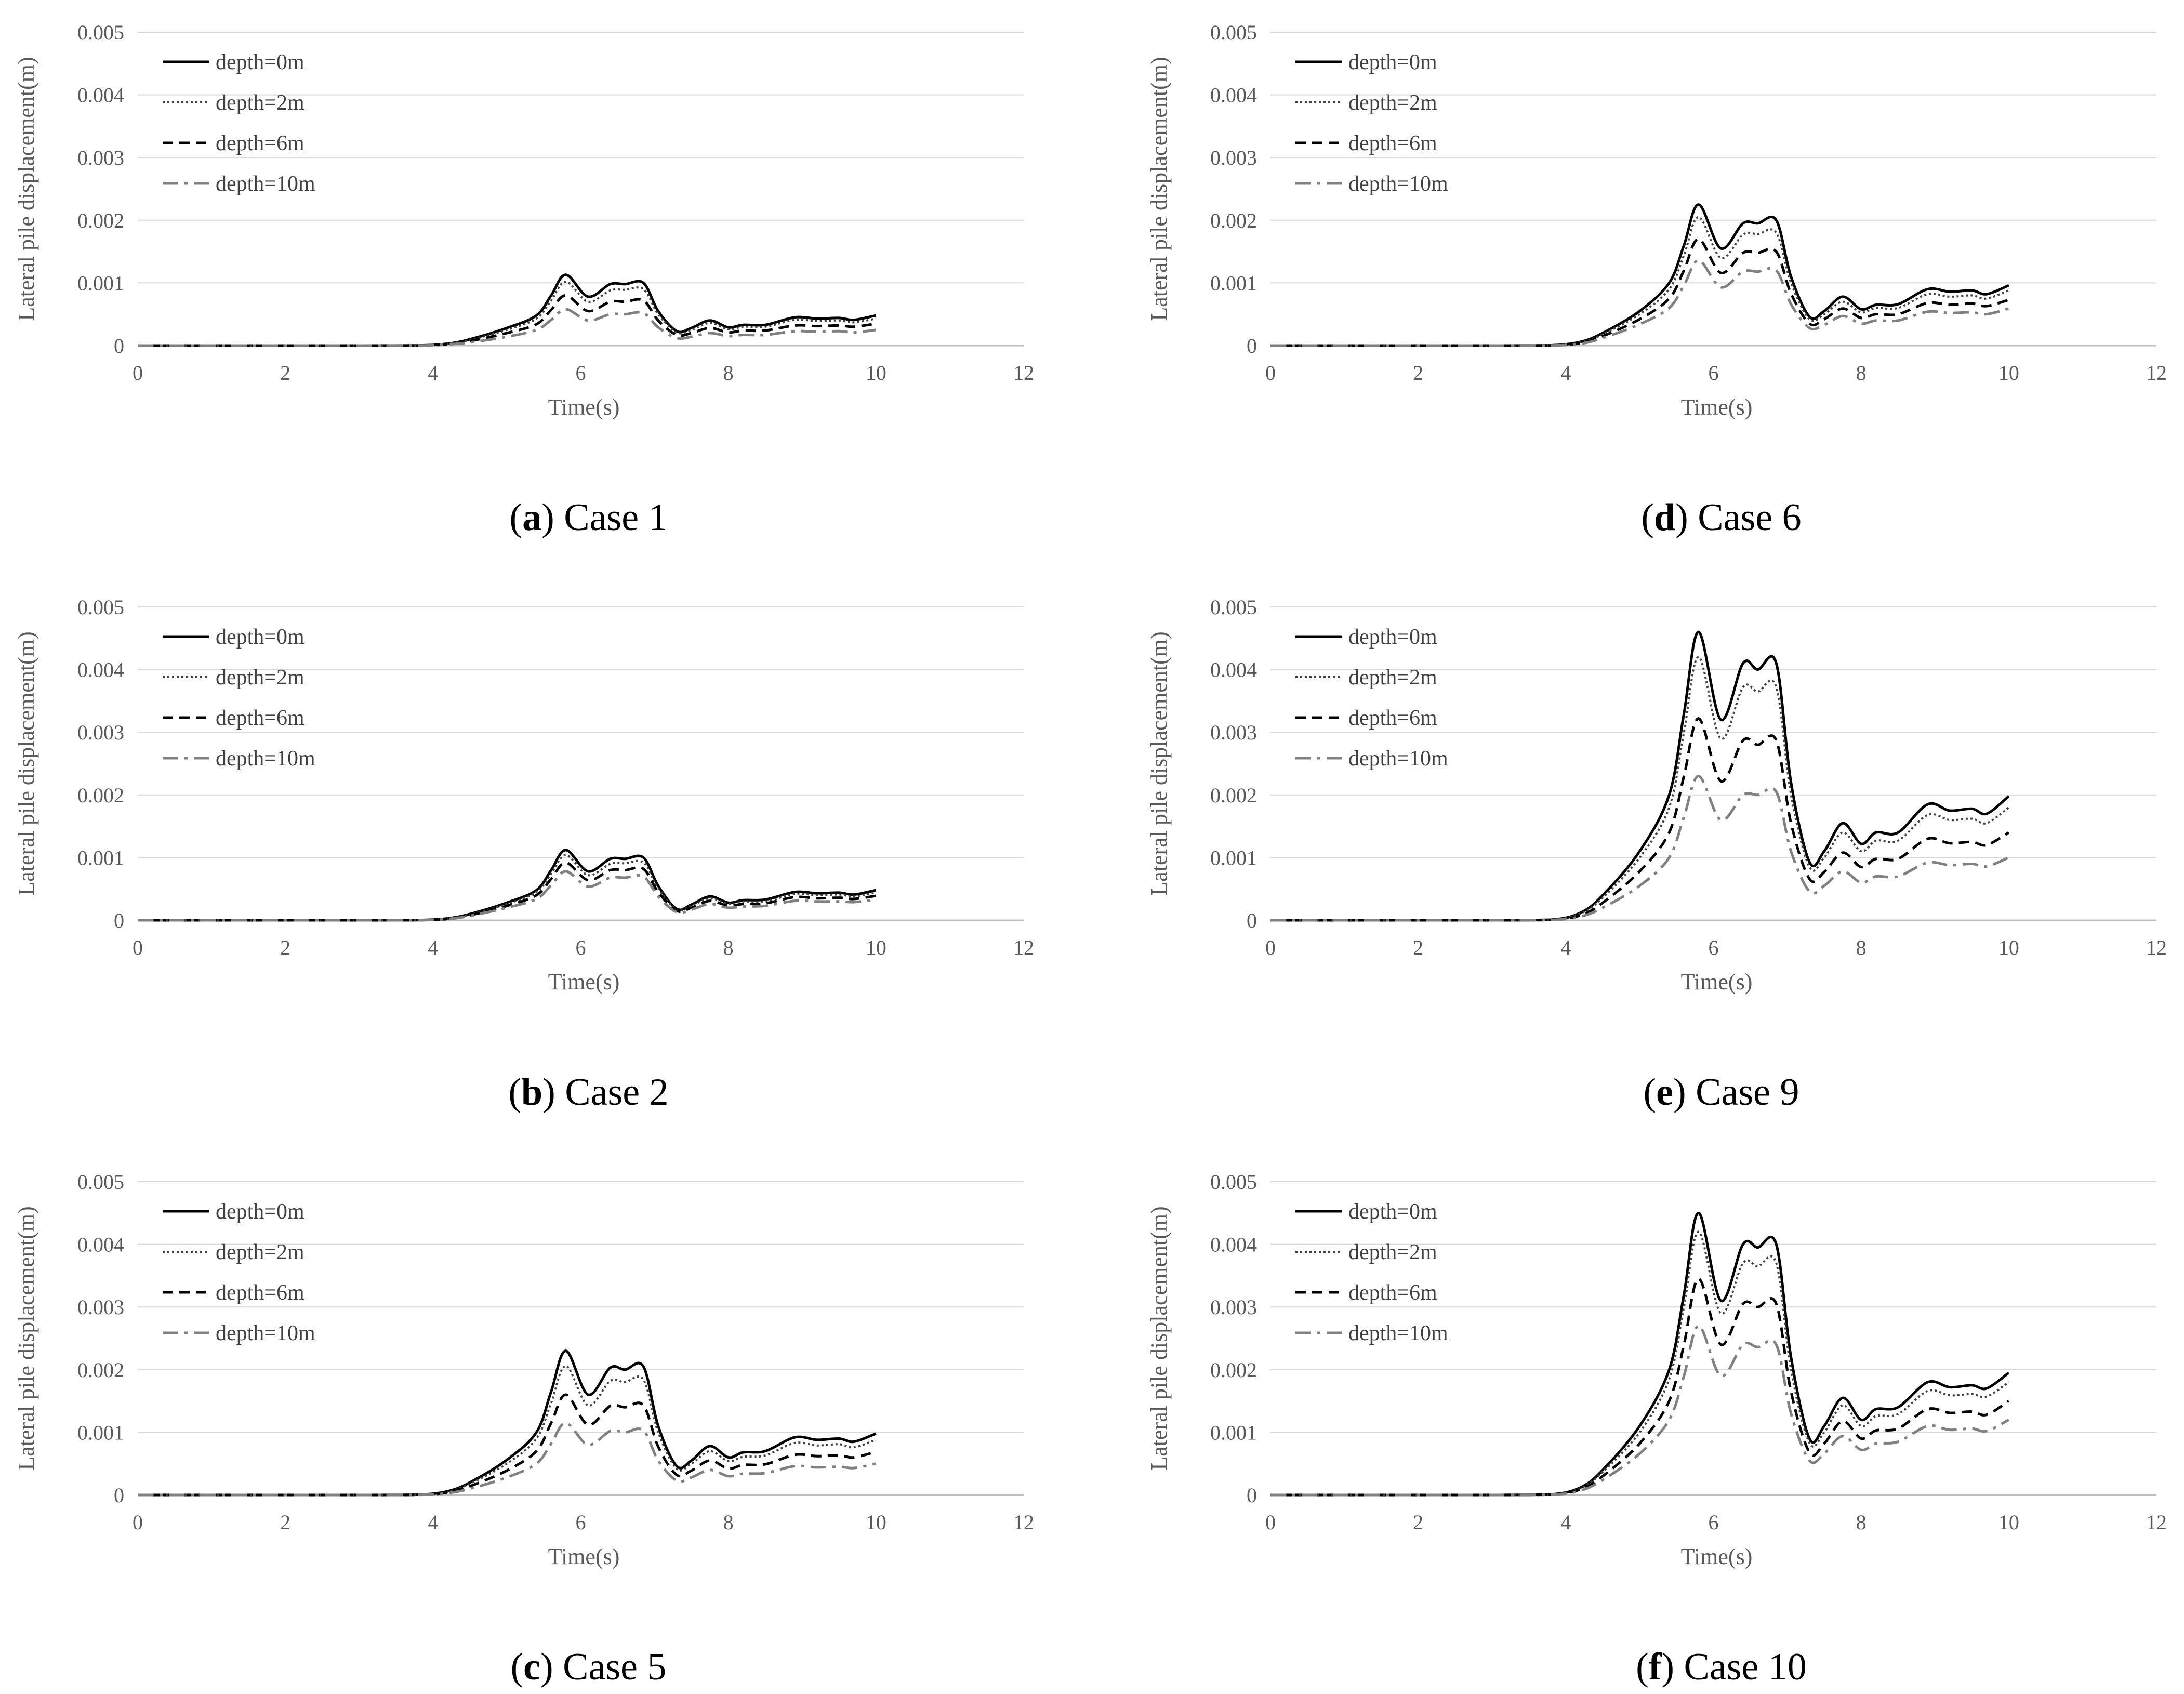 This screenshot has height=1694, width=2184. What do you see at coordinates (1721, 1092) in the screenshot?
I see `panel-caption: (e) Case 9` at bounding box center [1721, 1092].